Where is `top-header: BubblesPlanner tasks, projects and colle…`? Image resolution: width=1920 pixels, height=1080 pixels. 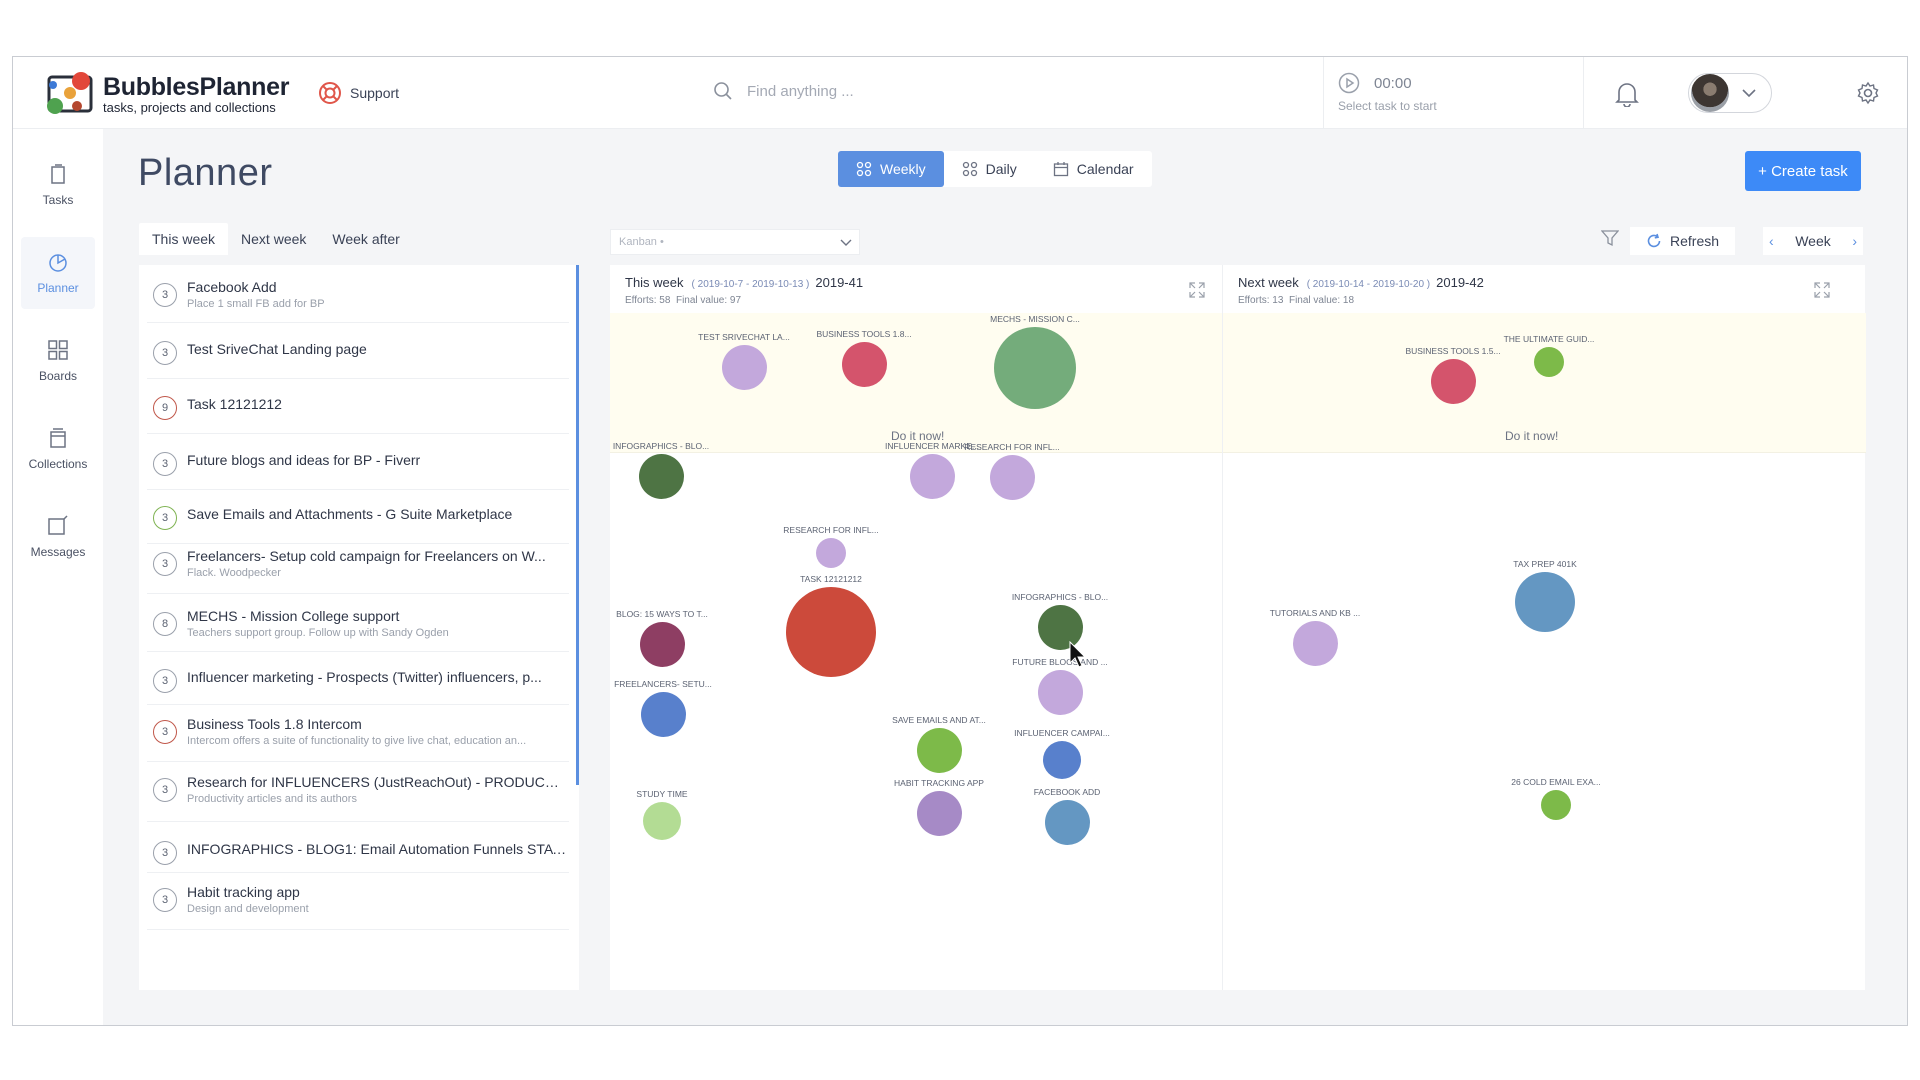 top-header: BubblesPlanner tasks, projects and colle… is located at coordinates (960, 93).